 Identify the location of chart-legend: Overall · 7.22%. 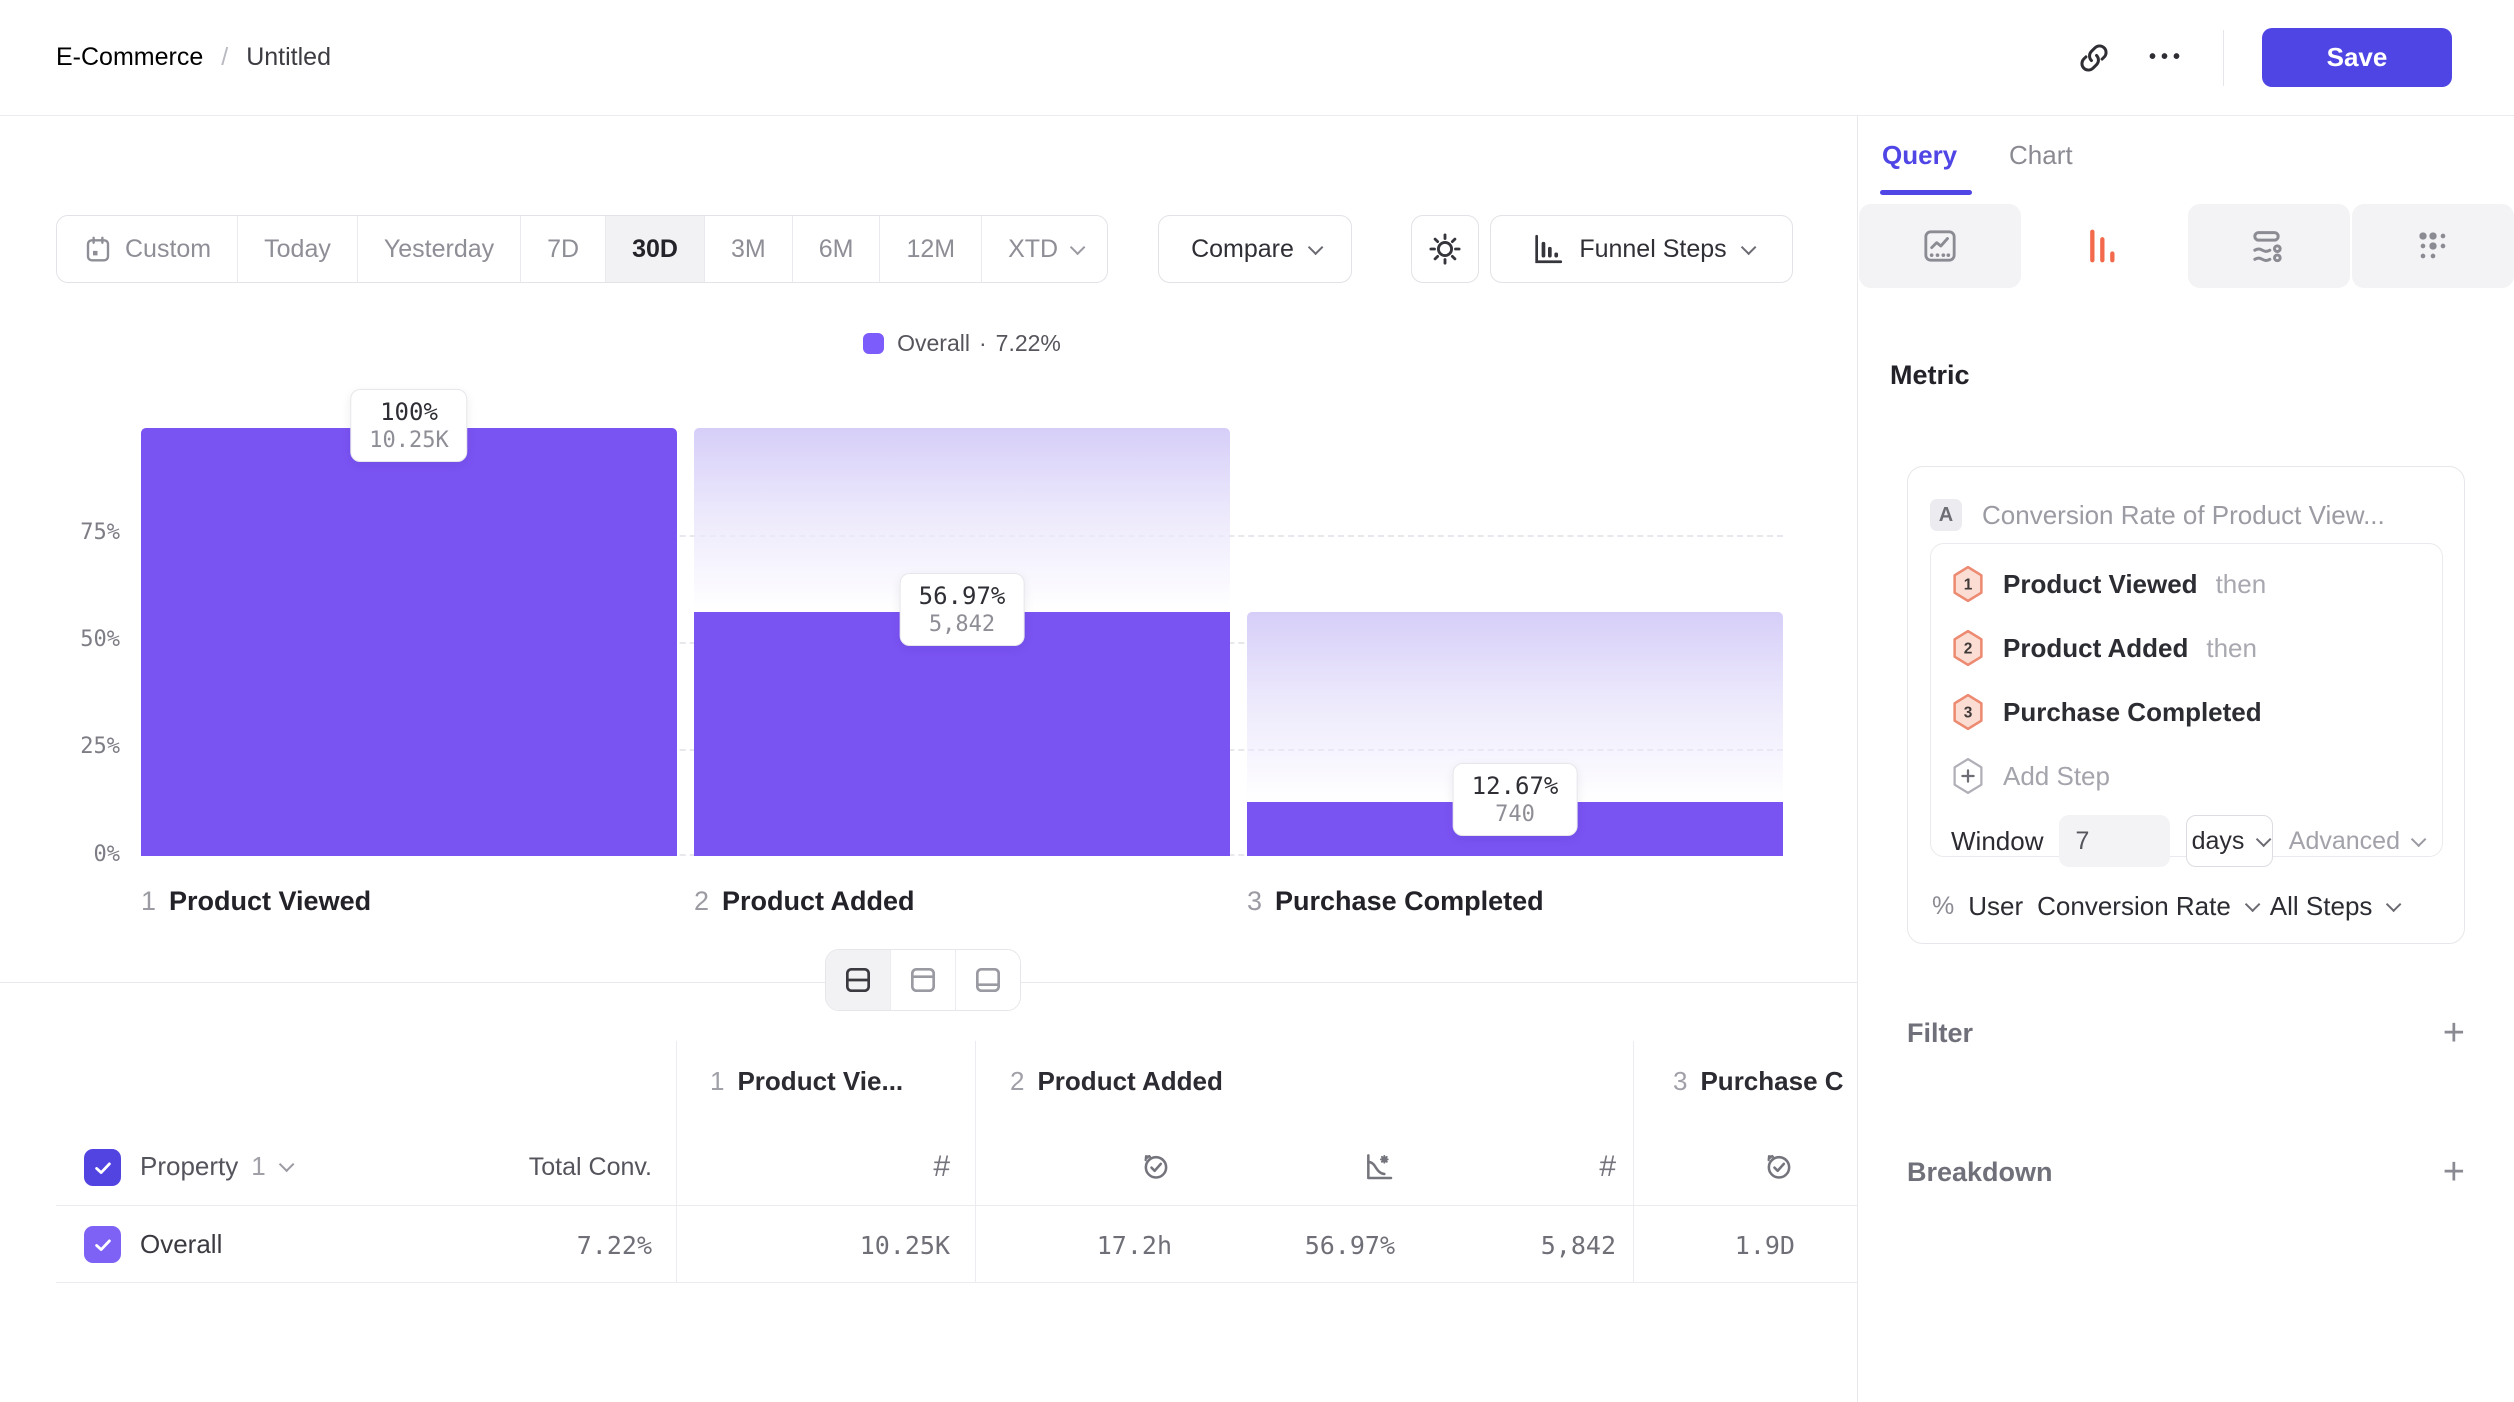
(962, 343).